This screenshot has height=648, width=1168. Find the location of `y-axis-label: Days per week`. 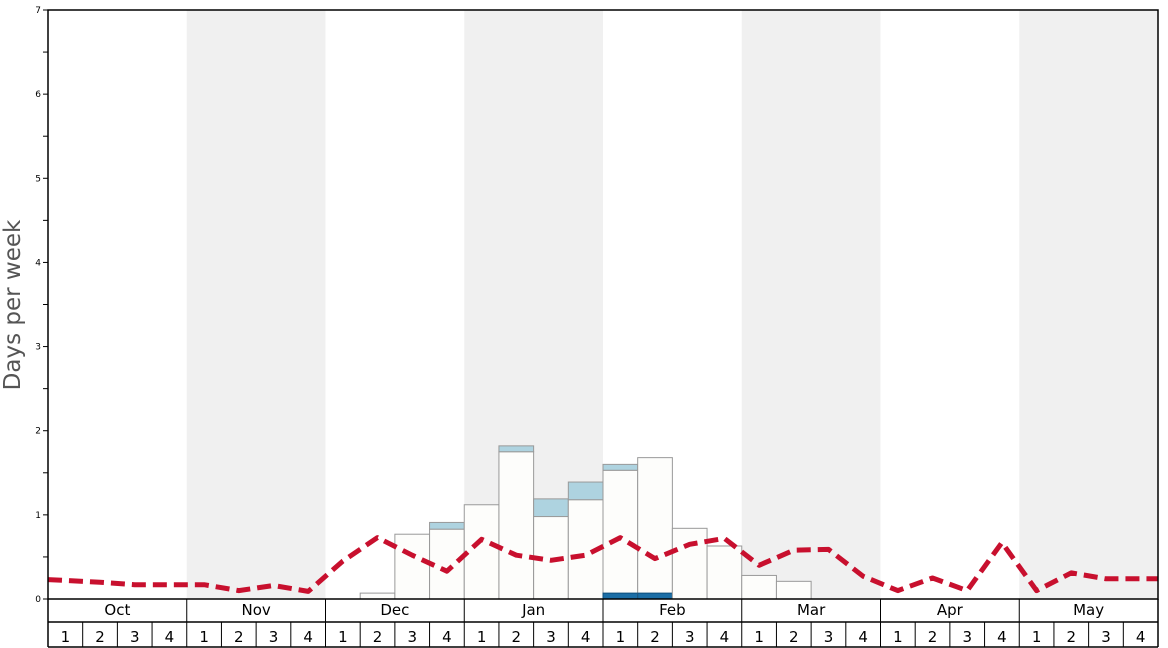

y-axis-label: Days per week is located at coordinates (13, 304).